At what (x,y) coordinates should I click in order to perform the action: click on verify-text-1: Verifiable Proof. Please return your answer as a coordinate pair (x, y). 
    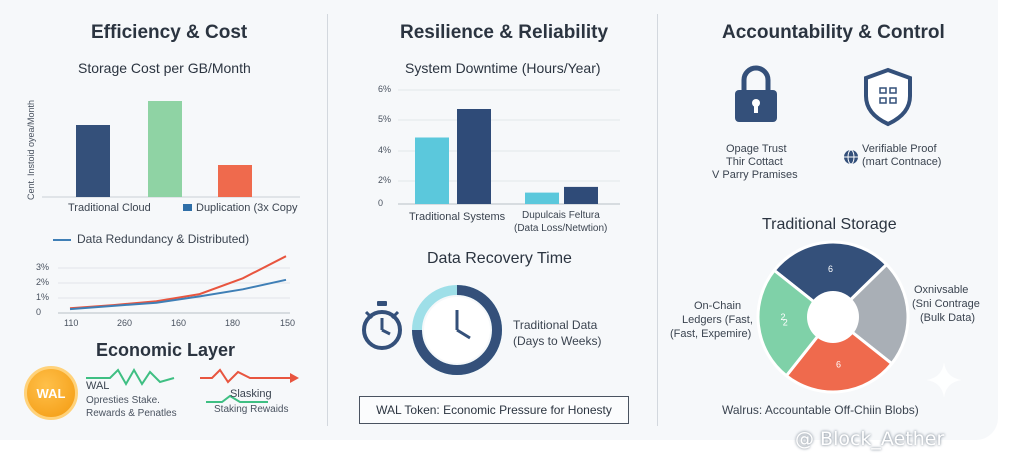
    Looking at the image, I should click on (899, 149).